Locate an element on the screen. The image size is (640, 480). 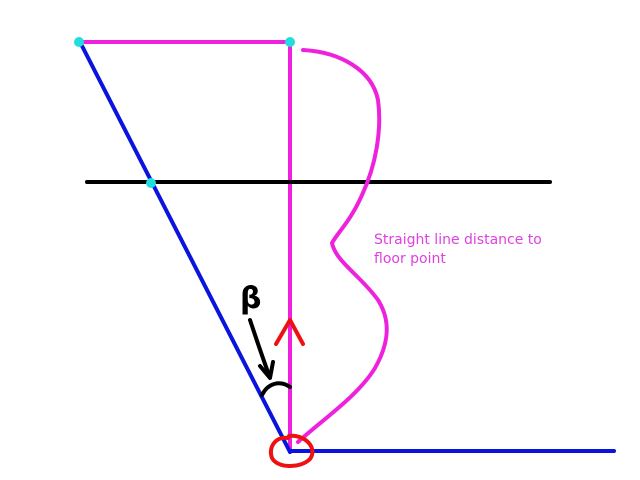
top-right-point is located at coordinates (290, 42).